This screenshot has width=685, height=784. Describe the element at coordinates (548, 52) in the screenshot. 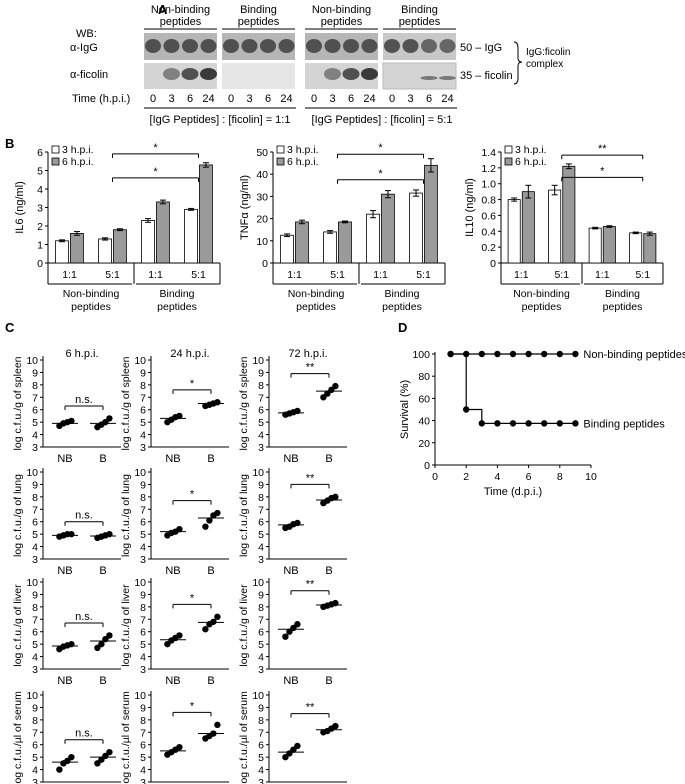

I see `complex-label-1: IgG:ficolin` at that location.